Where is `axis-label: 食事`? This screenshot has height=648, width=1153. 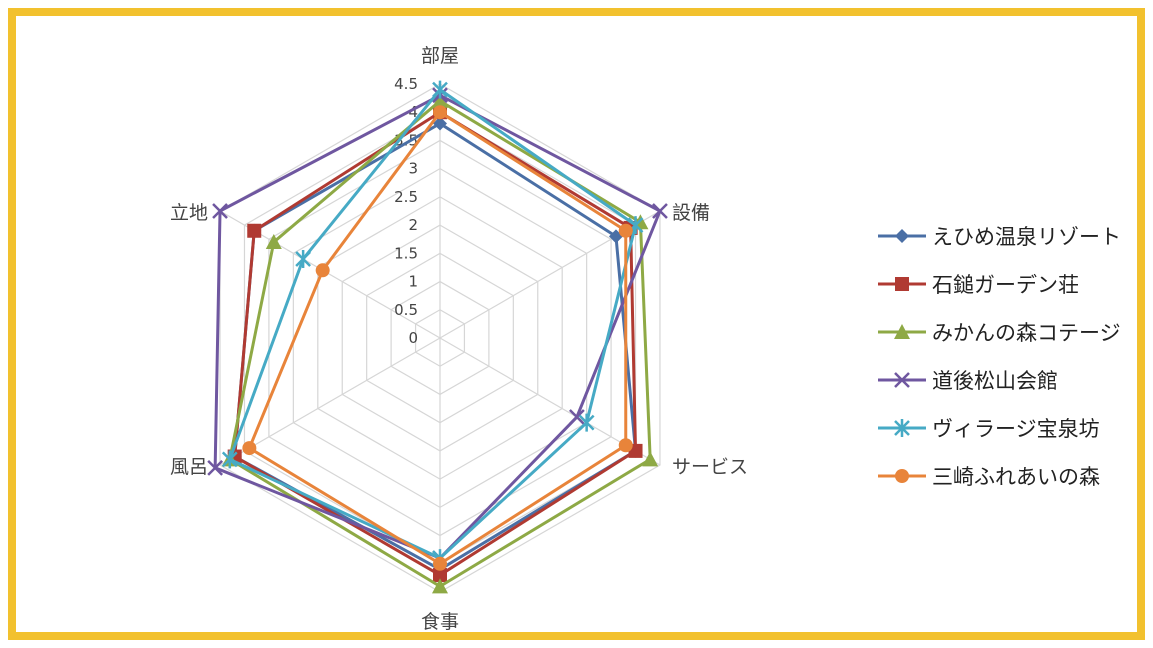
axis-label: 食事 is located at coordinates (440, 621).